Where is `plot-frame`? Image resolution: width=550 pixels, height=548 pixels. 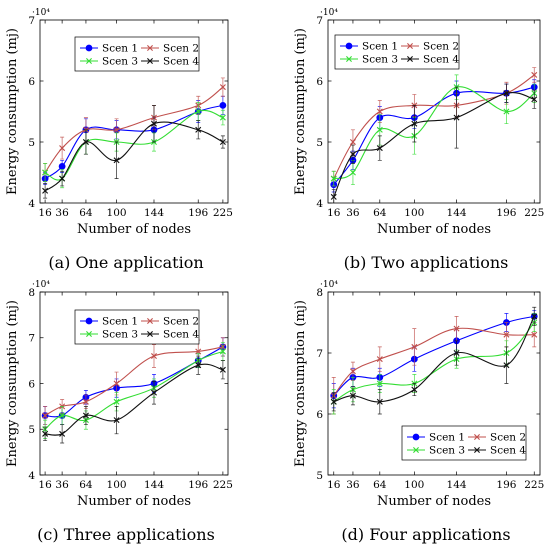 plot-frame is located at coordinates (434, 111).